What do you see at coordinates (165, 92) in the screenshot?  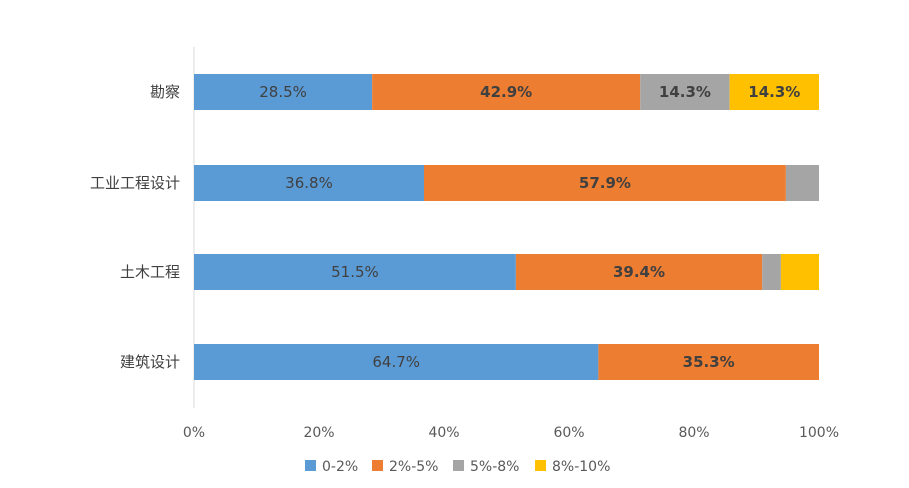 I see `category-label: 勘察` at bounding box center [165, 92].